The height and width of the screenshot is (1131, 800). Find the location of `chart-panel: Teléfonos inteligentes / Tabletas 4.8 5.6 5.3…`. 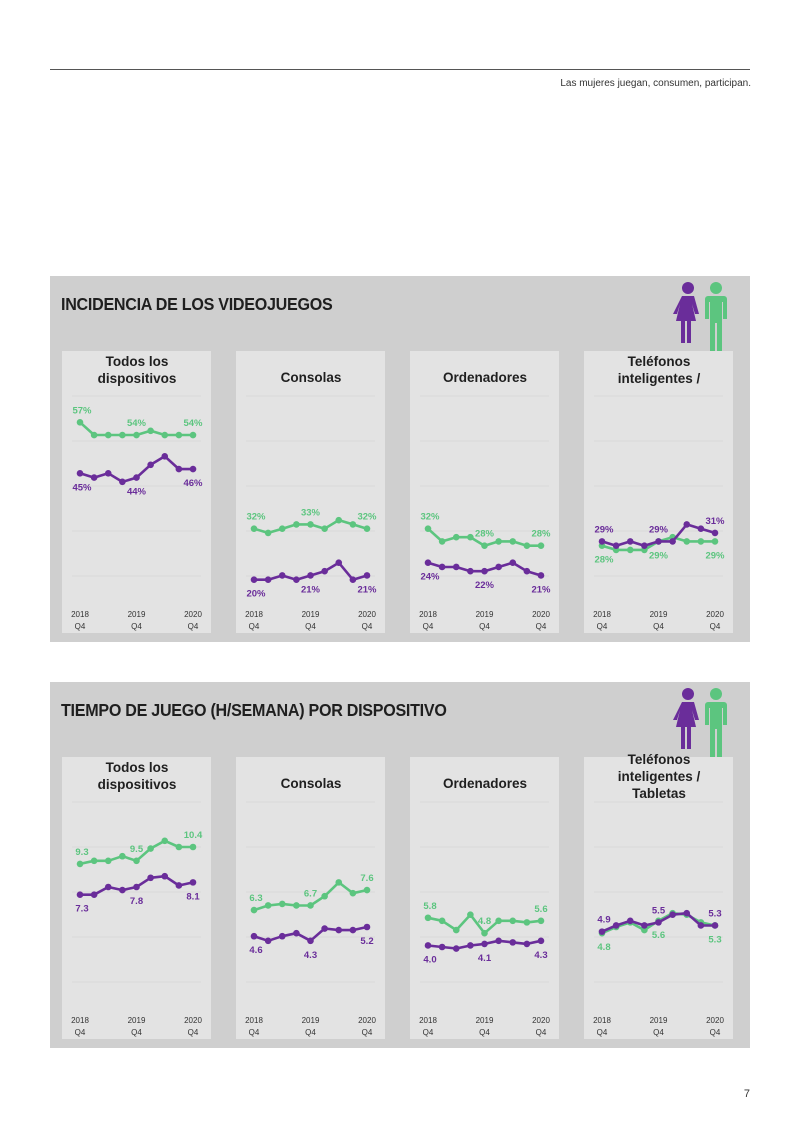

chart-panel: Teléfonos inteligentes / Tabletas 4.8 5.6 5.3… is located at coordinates (658, 895).